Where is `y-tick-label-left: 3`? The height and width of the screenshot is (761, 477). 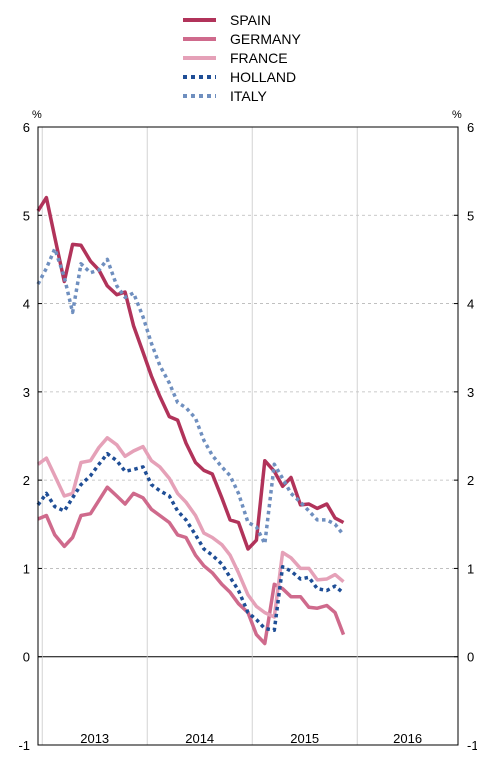
y-tick-label-left: 3 is located at coordinates (26, 392).